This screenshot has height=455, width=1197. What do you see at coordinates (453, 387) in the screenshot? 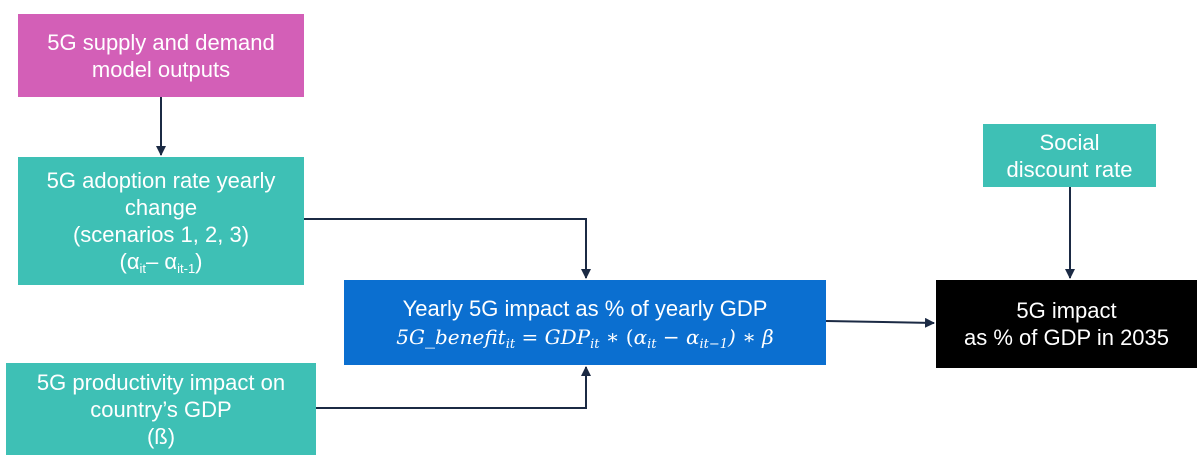
I see `arrow-productivity-to-yearly` at bounding box center [453, 387].